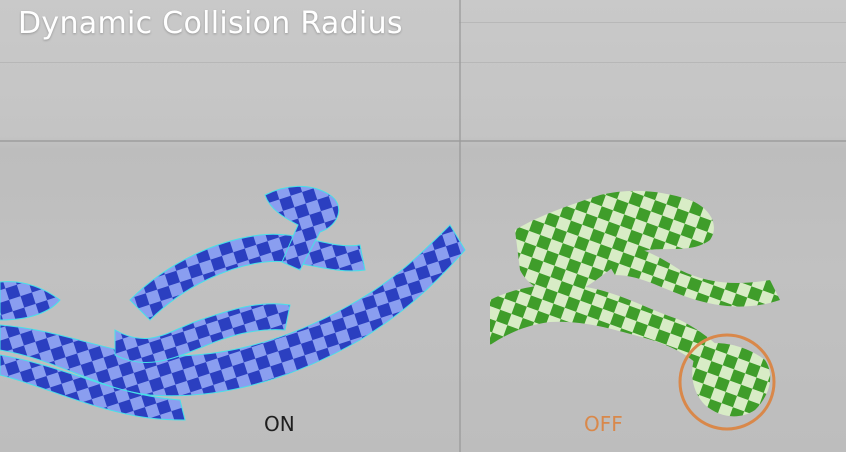 The image size is (846, 452). Describe the element at coordinates (603, 424) in the screenshot. I see `label-off: OFF` at that location.